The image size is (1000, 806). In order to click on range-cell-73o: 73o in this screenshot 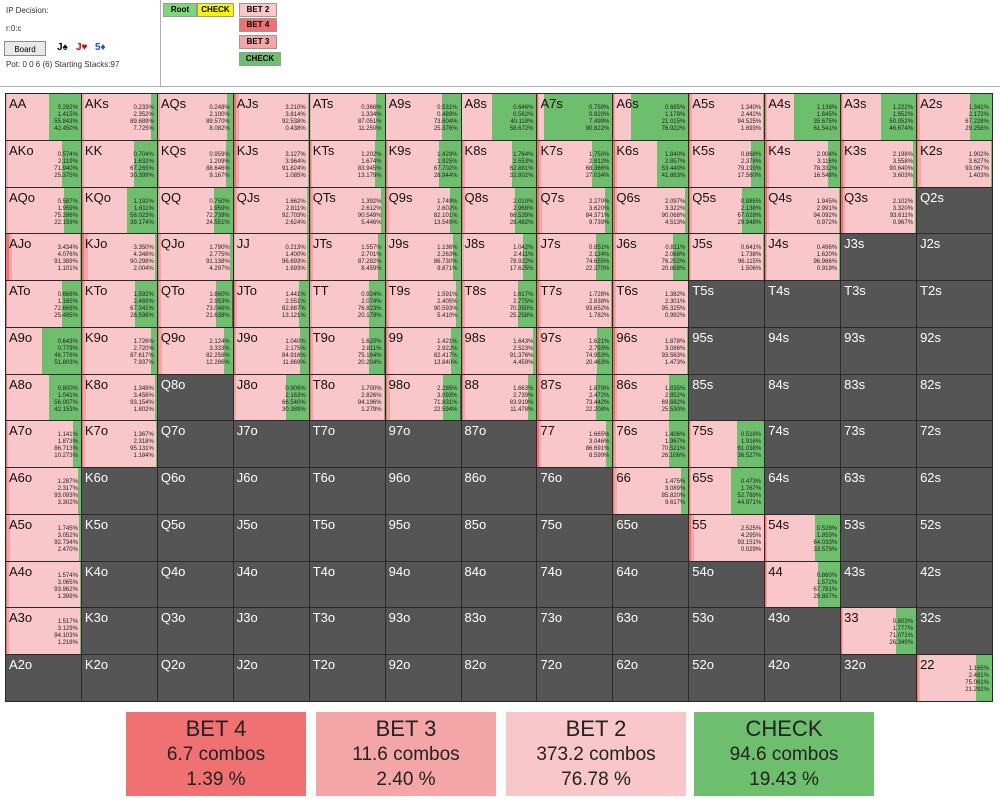, I will do `click(575, 631)`.